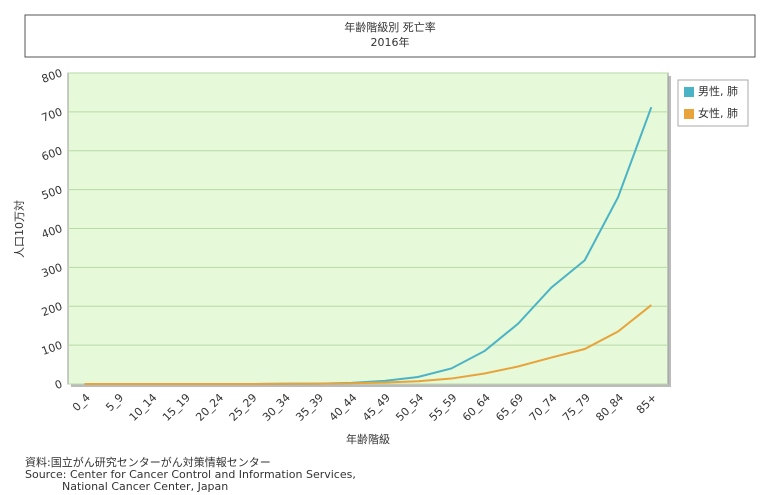 This screenshot has height=495, width=780. I want to click on legend-label: 男性, 肺, so click(718, 91).